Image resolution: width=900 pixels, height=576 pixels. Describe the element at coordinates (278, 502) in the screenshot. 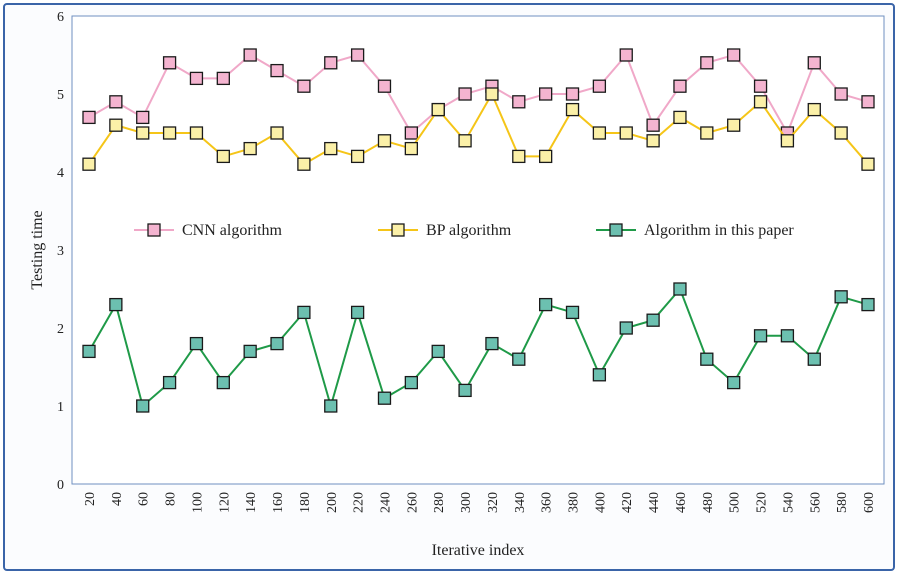

I see `x-tick-label: 160` at that location.